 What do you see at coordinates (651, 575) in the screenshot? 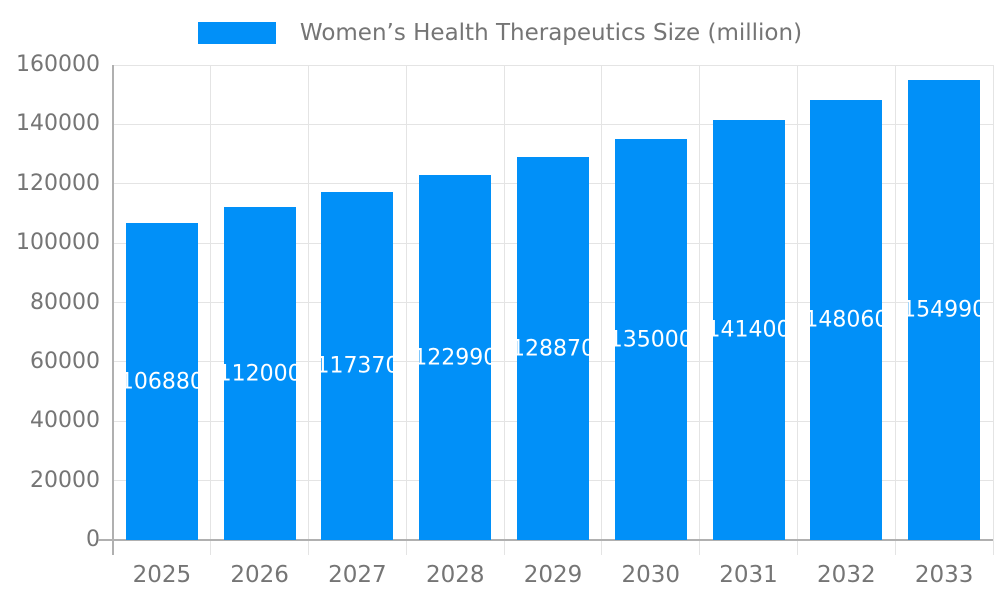
I see `x-axis-tick-label: 2030` at bounding box center [651, 575].